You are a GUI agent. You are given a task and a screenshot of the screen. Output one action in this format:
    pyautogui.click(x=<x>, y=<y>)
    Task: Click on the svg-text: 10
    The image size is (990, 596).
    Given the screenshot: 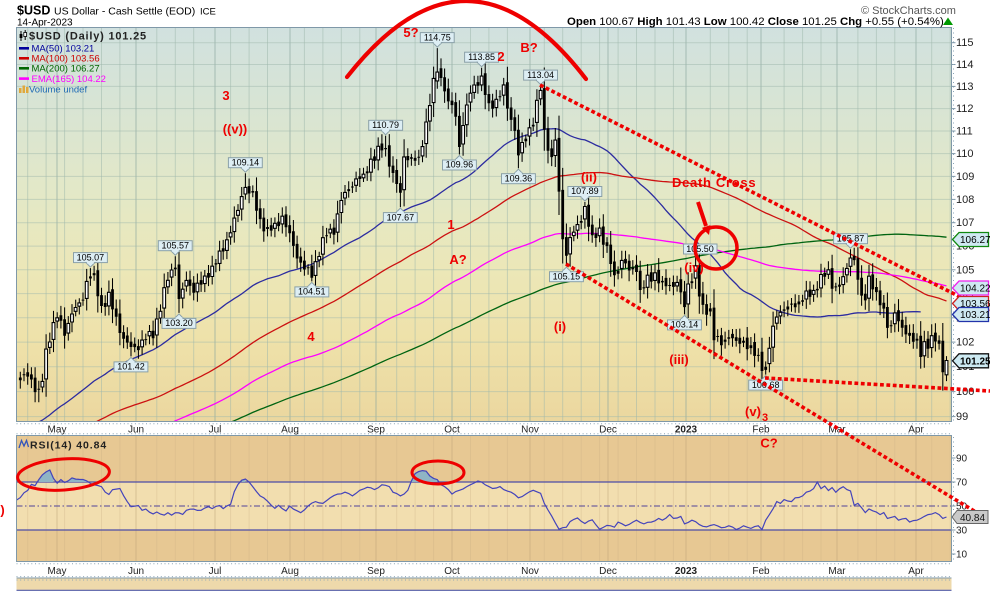 What is the action you would take?
    pyautogui.click(x=962, y=555)
    